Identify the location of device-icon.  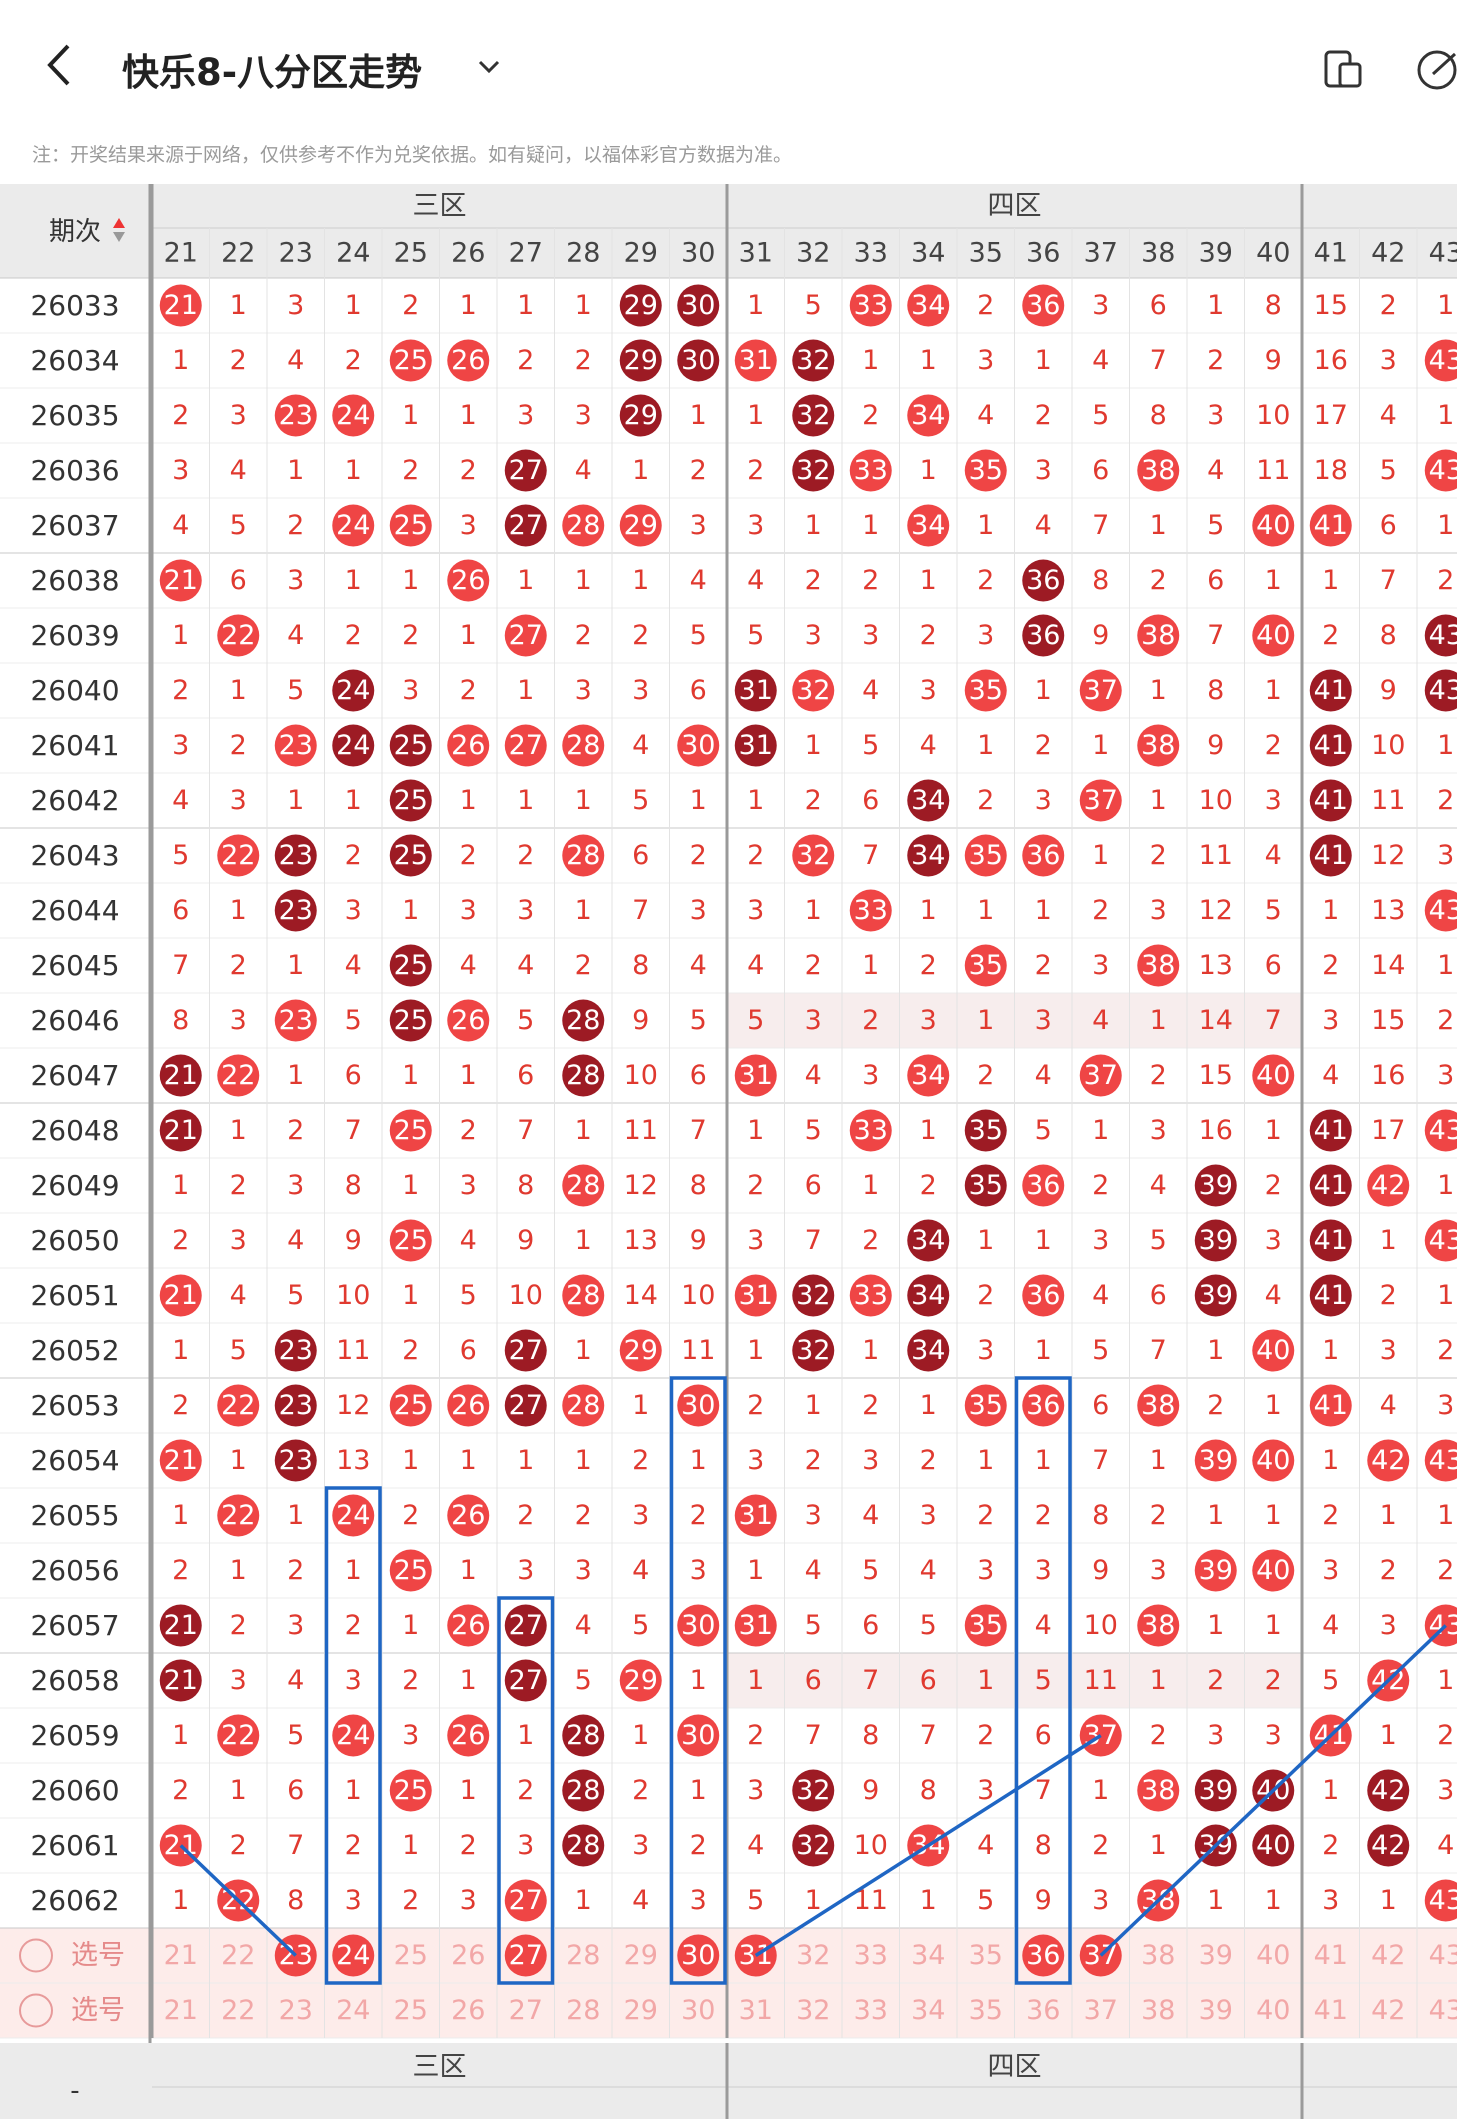
(1344, 70).